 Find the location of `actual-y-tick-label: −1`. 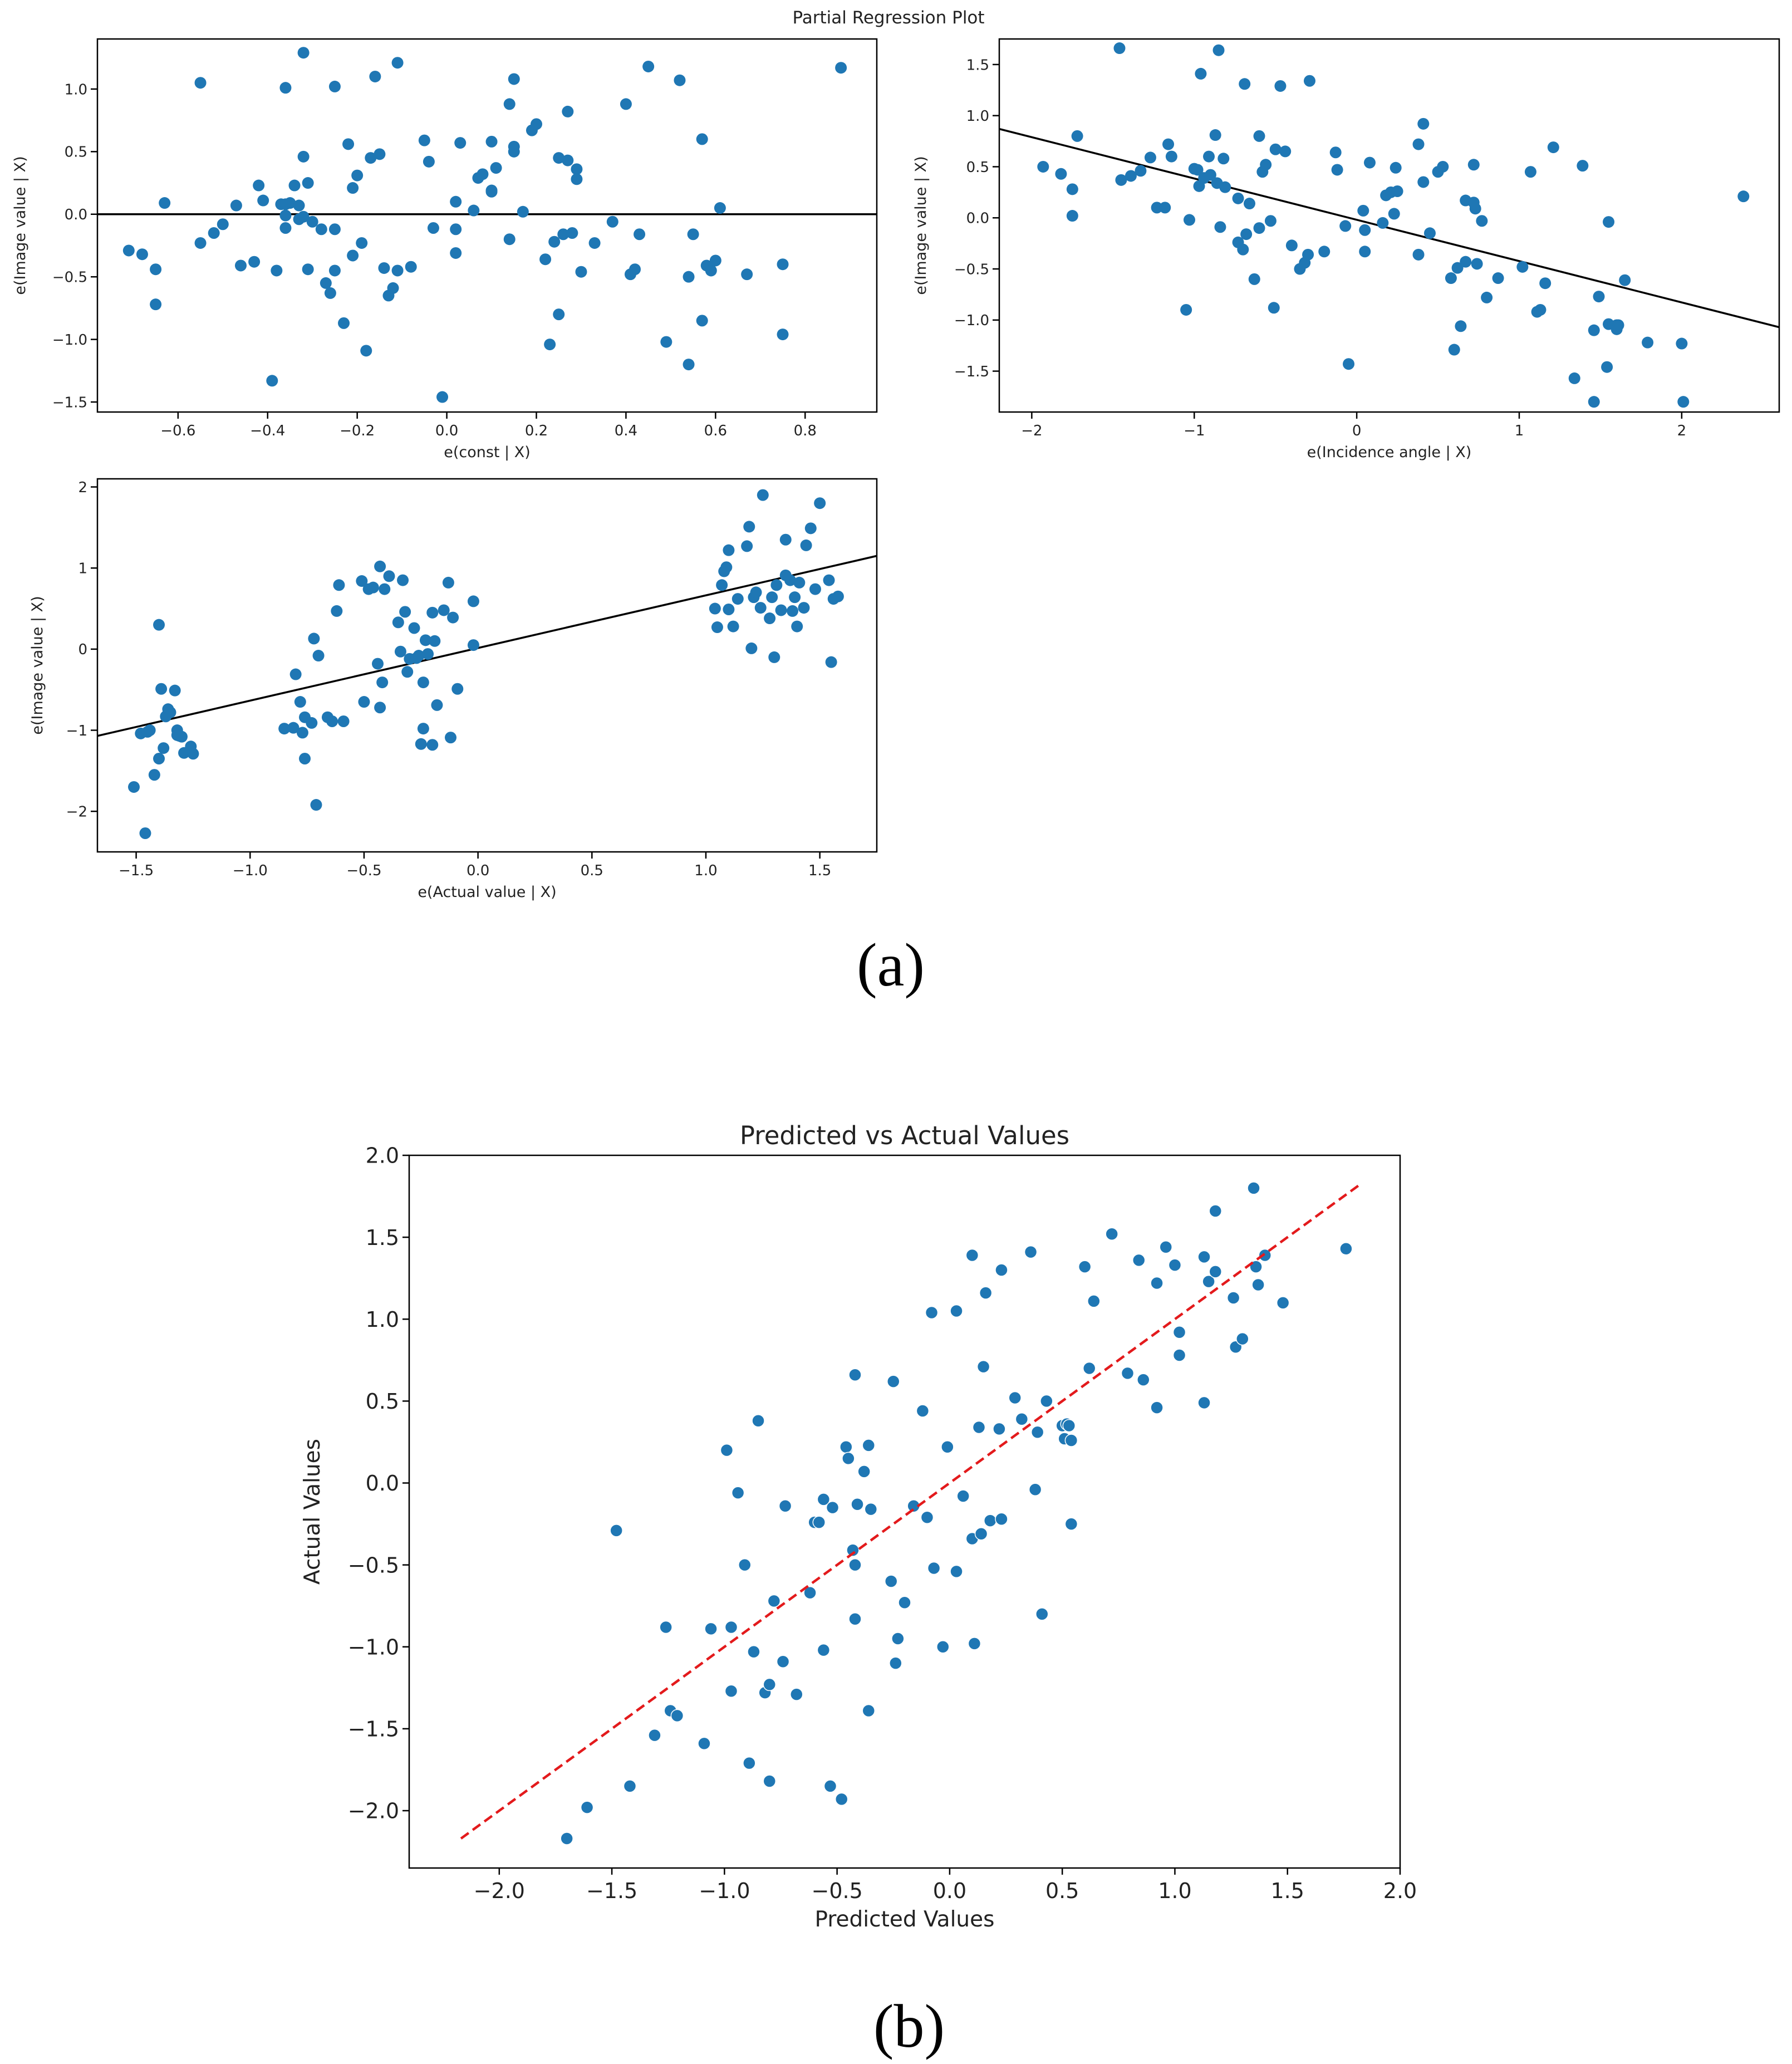

actual-y-tick-label: −1 is located at coordinates (76, 731).